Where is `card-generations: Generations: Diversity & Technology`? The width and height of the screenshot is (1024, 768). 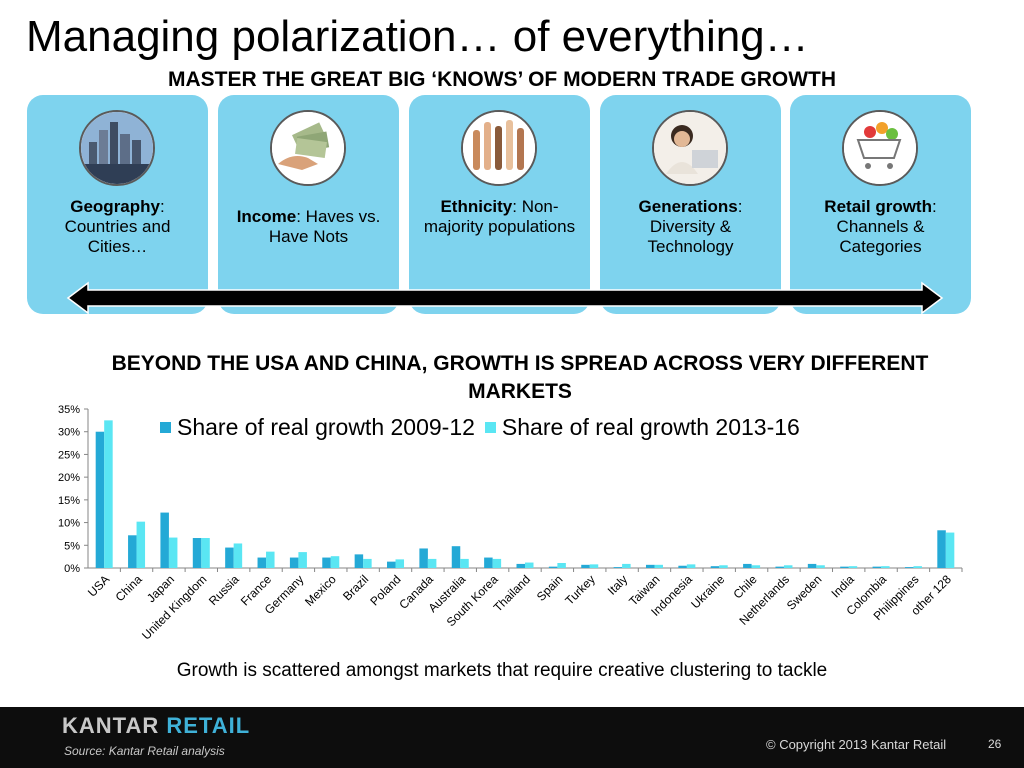 card-generations: Generations: Diversity & Technology is located at coordinates (690, 204).